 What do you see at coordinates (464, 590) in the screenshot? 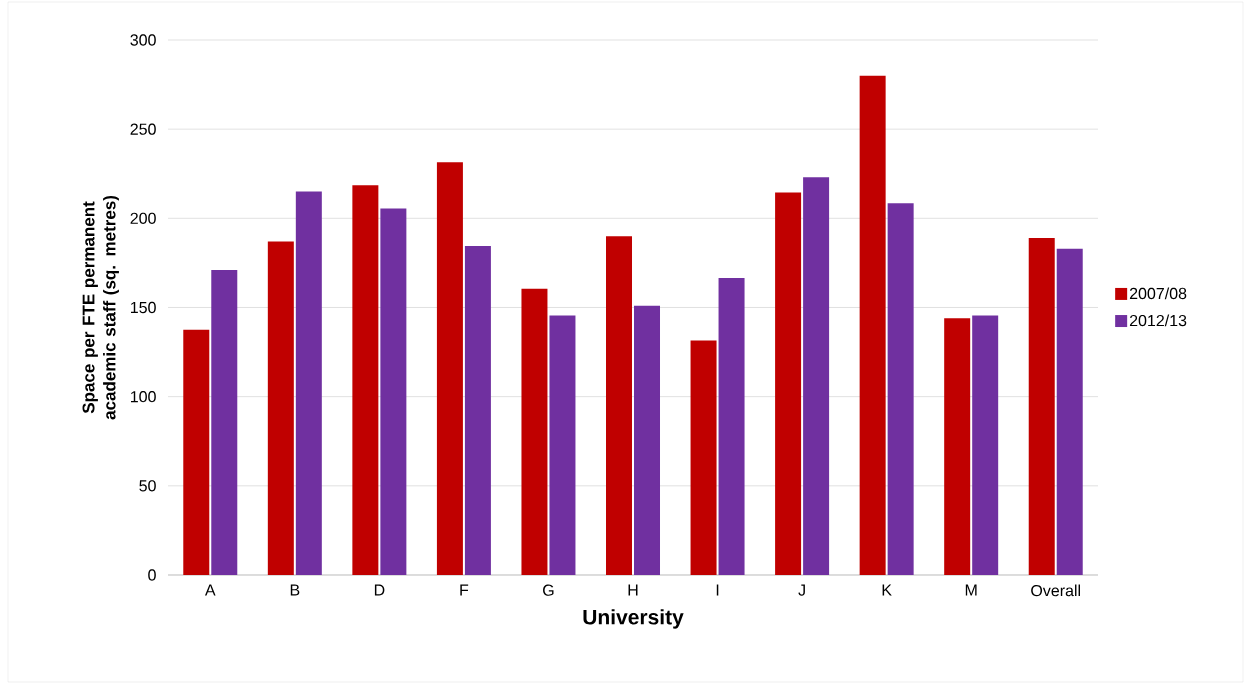
I see `x-tick-label: F` at bounding box center [464, 590].